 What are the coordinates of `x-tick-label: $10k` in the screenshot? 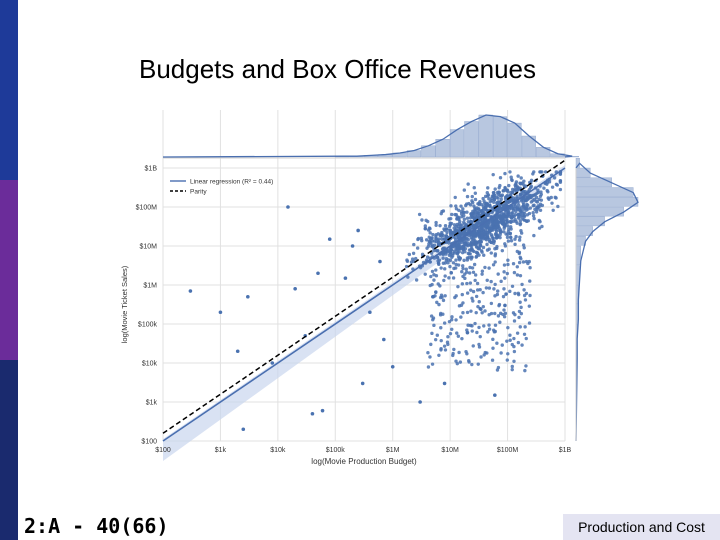 It's located at (278, 450).